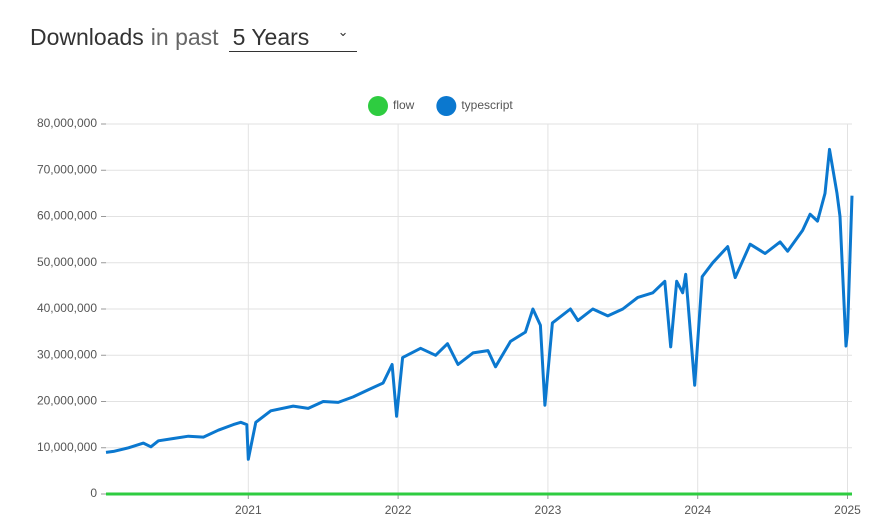 Image resolution: width=871 pixels, height=528 pixels. Describe the element at coordinates (343, 31) in the screenshot. I see `chevron: ⌄` at that location.